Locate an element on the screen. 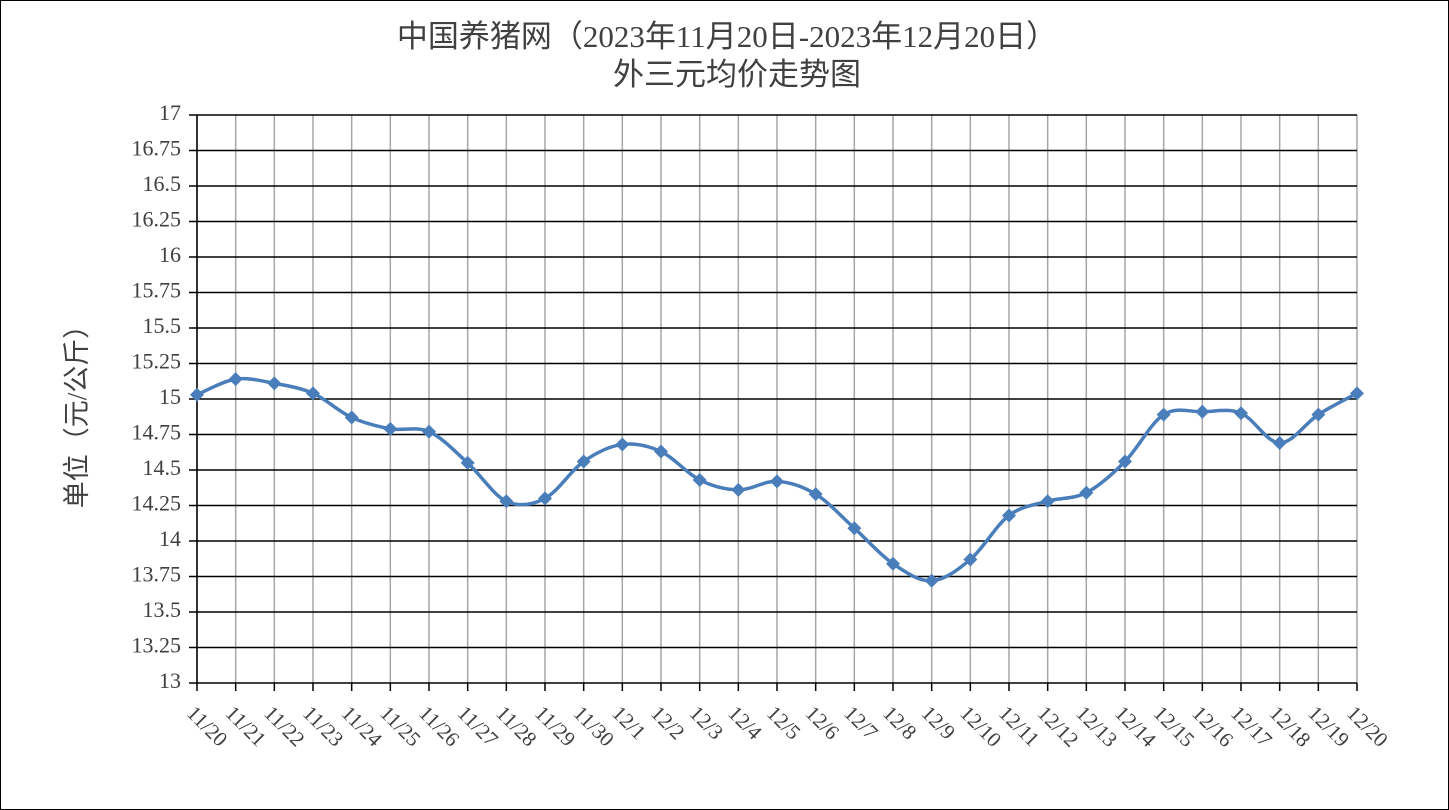  y-tick-label: 16.75 is located at coordinates (157, 148).